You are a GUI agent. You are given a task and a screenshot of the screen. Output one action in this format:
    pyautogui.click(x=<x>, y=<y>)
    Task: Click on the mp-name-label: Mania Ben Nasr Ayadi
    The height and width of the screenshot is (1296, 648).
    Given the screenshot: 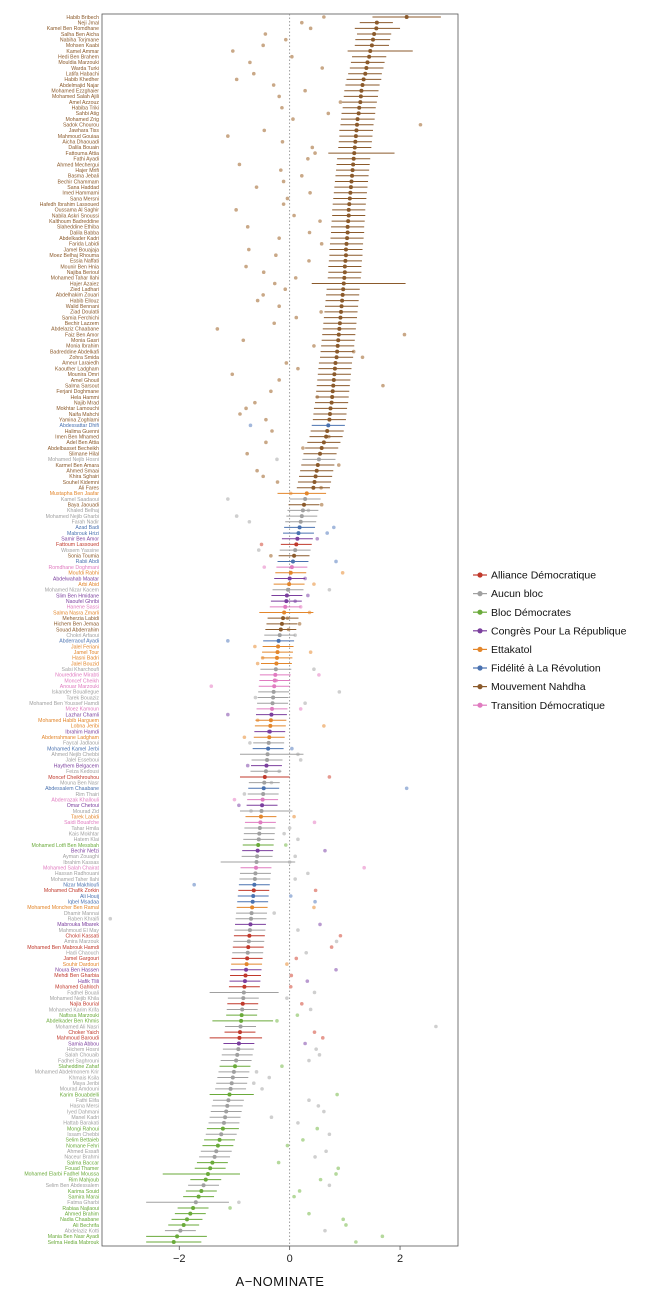 What is the action you would take?
    pyautogui.click(x=73, y=1237)
    